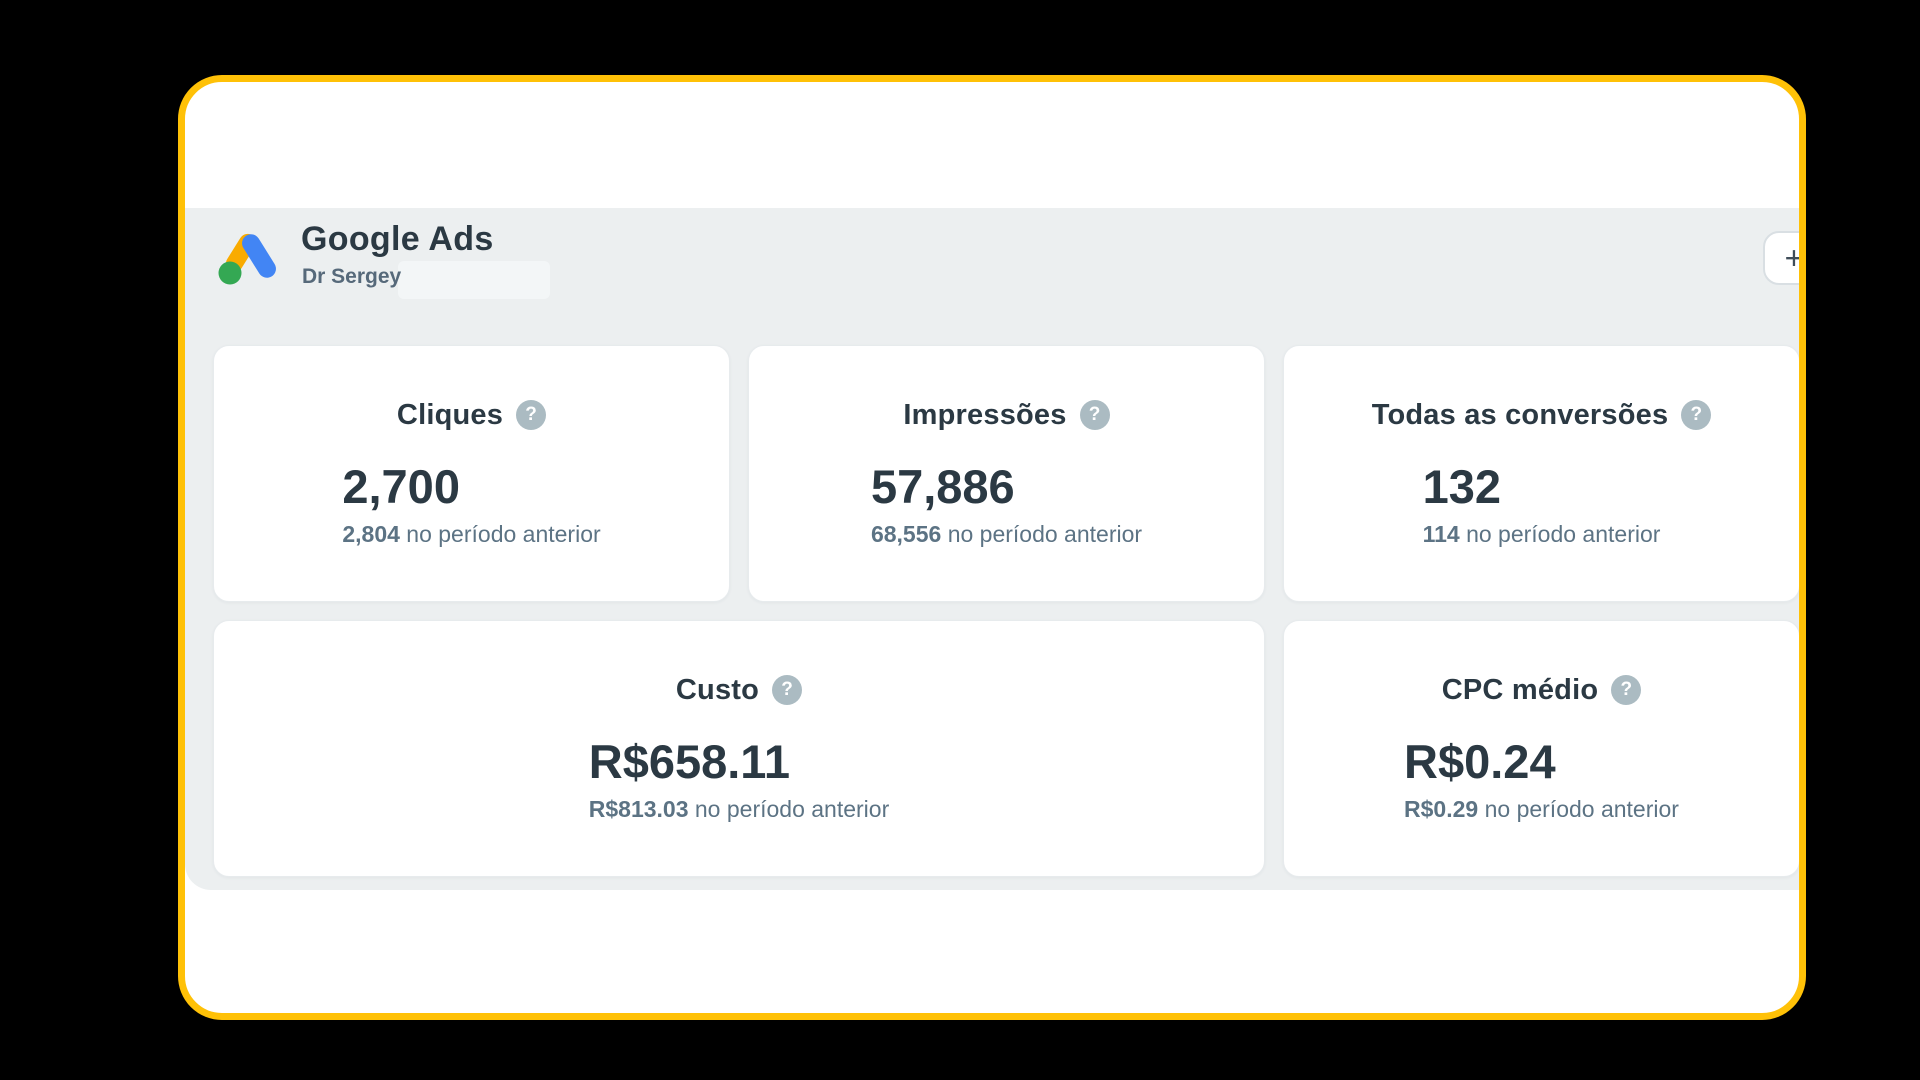 Image resolution: width=1920 pixels, height=1080 pixels. What do you see at coordinates (450, 414) in the screenshot?
I see `metric-label: Cliques` at bounding box center [450, 414].